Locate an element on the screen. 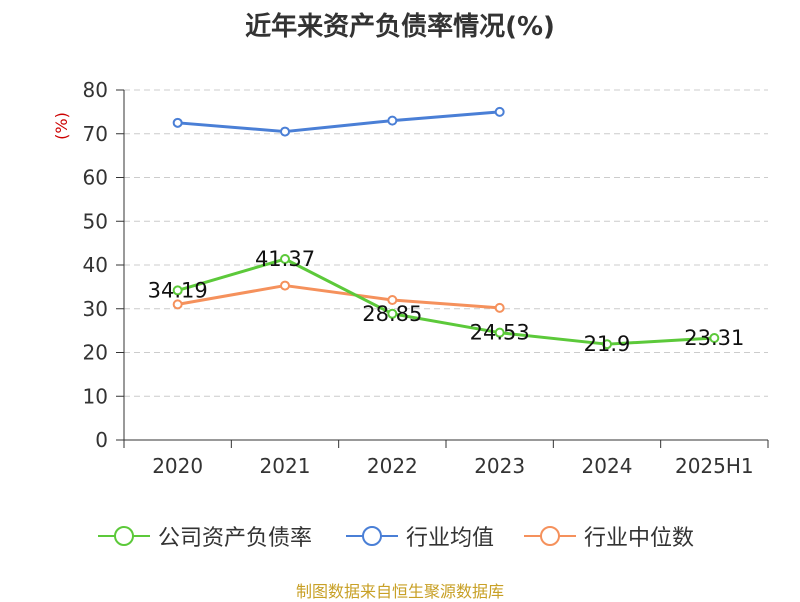 The height and width of the screenshot is (602, 800). y-tick-label: 70 is located at coordinates (95, 134).